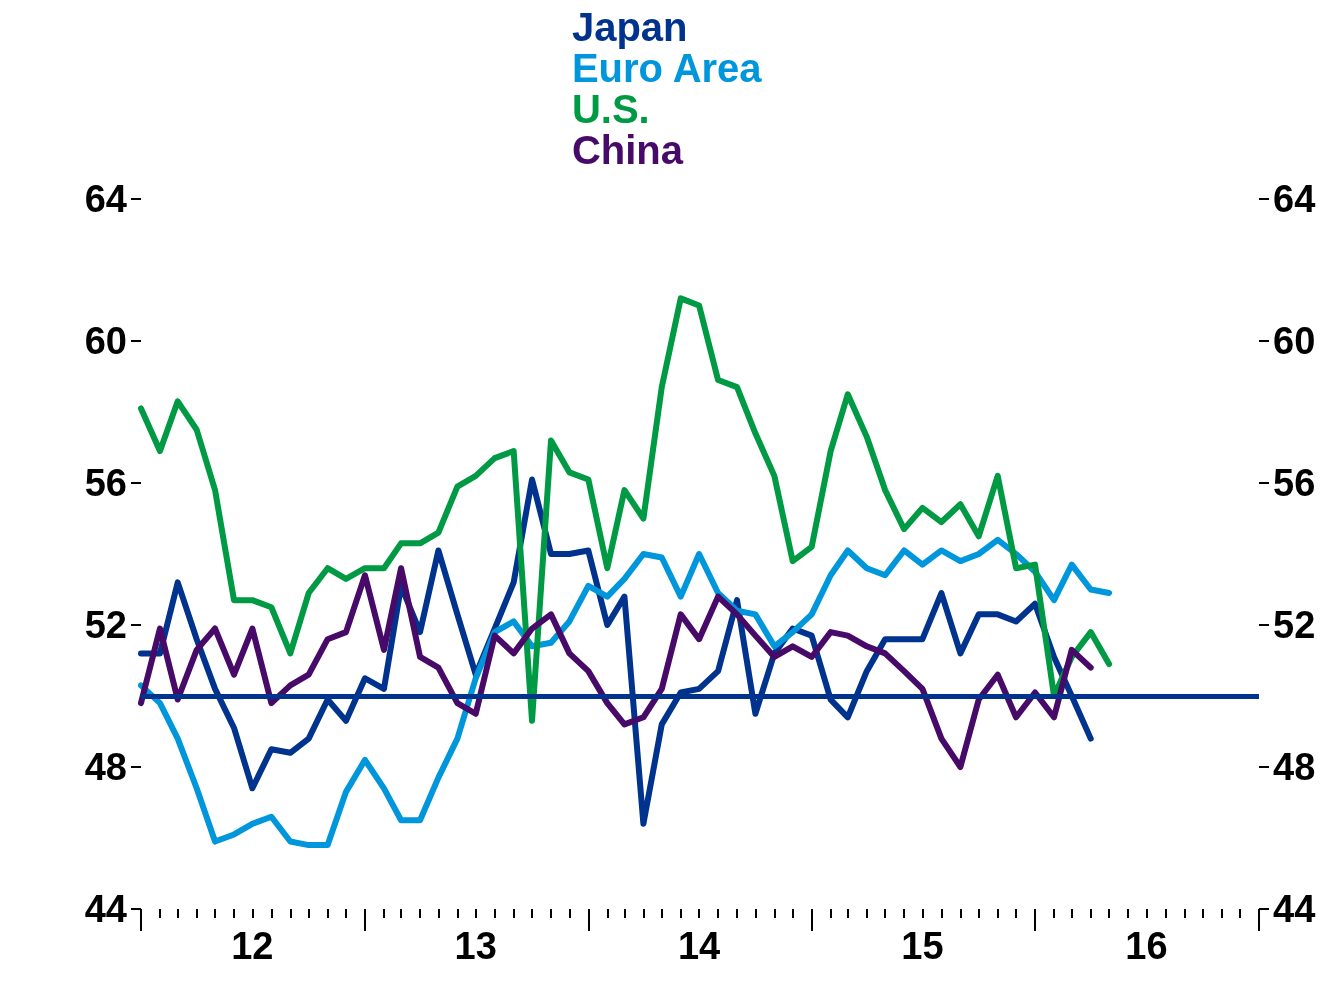 The image size is (1330, 989). Describe the element at coordinates (475, 946) in the screenshot. I see `x-tick-label: 13` at that location.